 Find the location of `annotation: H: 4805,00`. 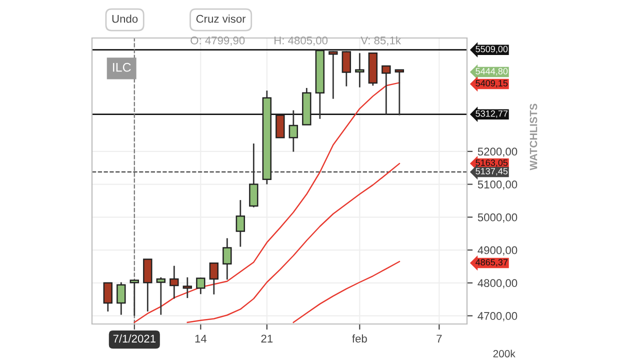

annotation: H: 4805,00 is located at coordinates (301, 41).